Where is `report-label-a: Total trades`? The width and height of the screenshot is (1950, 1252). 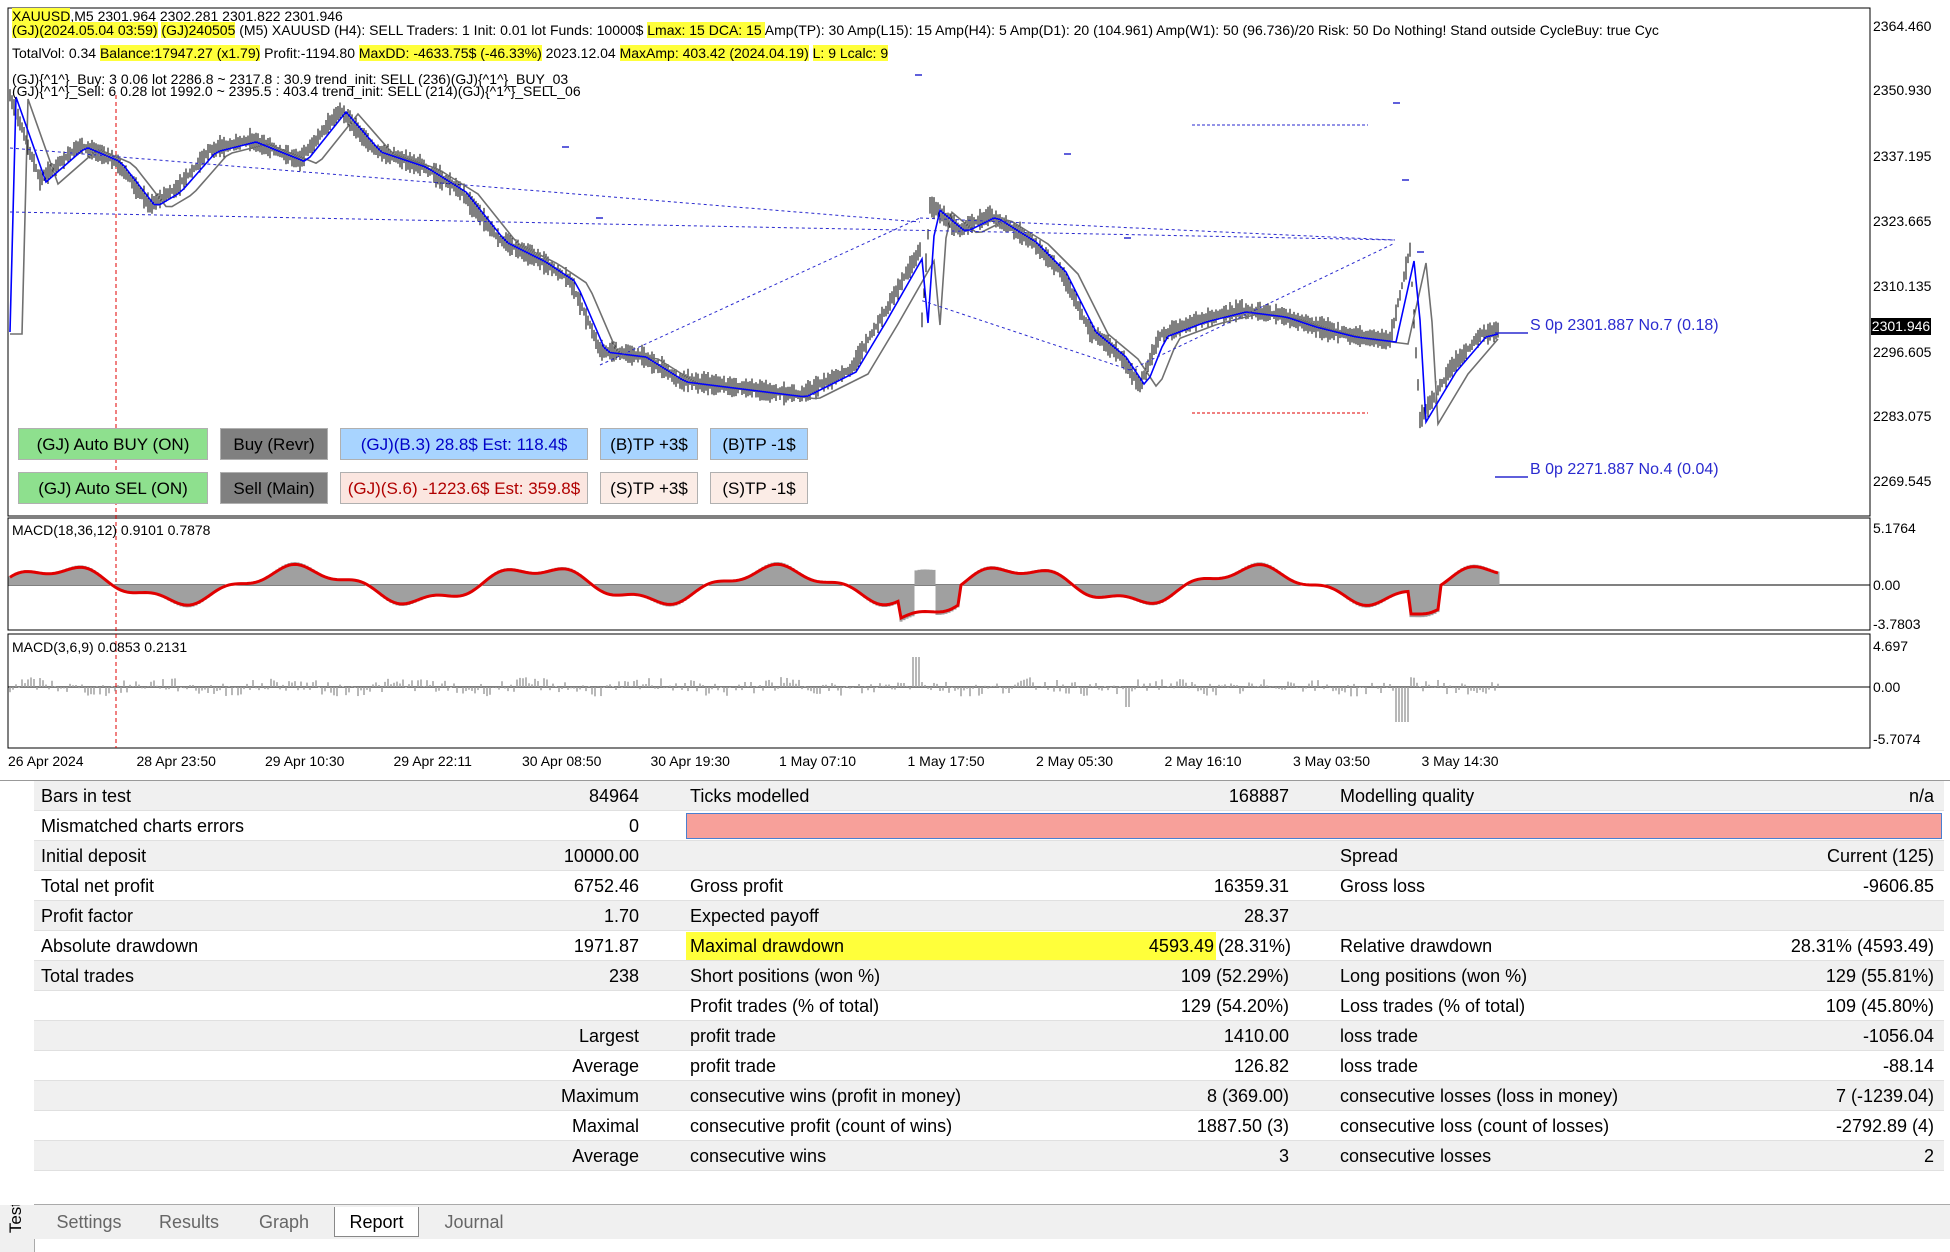
report-label-a: Total trades is located at coordinates (88, 976).